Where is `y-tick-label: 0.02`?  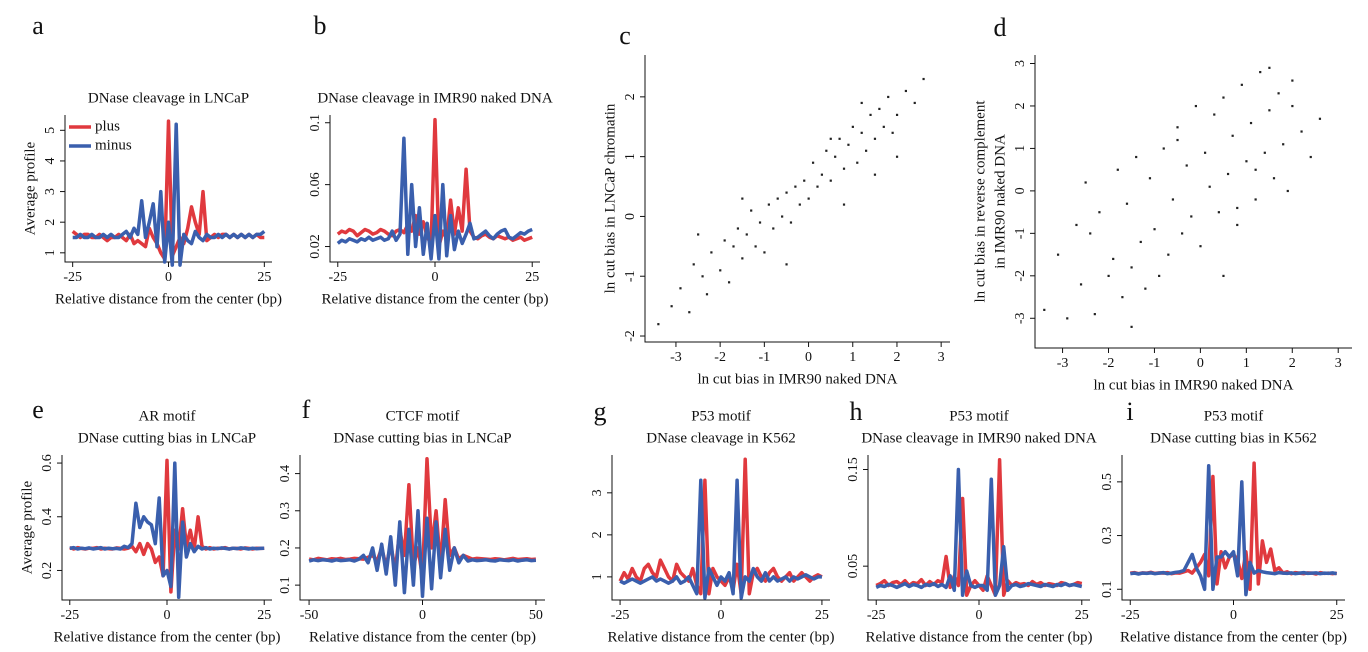 y-tick-label: 0.02 is located at coordinates (315, 246).